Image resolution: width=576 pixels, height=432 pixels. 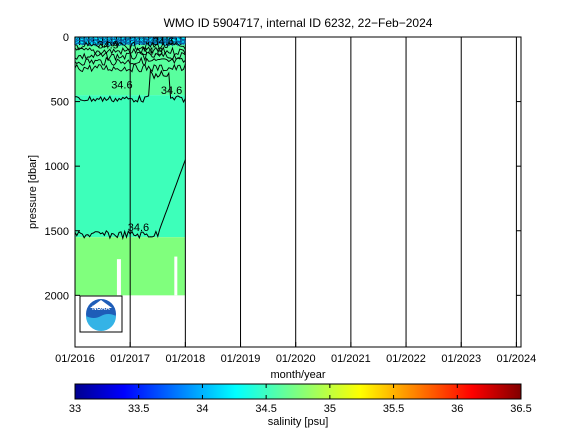 I want to click on y-axis-label: pressure [dbar], so click(x=33, y=192).